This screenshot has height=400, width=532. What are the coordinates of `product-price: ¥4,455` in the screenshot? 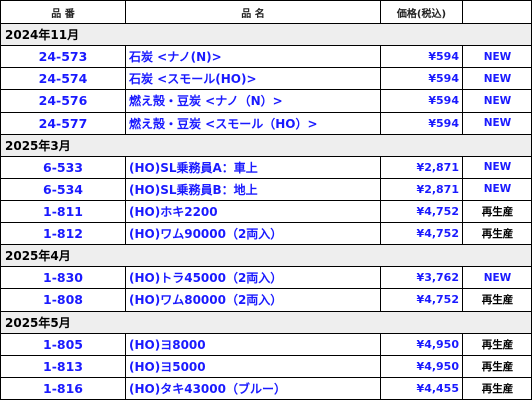 It's located at (421, 388).